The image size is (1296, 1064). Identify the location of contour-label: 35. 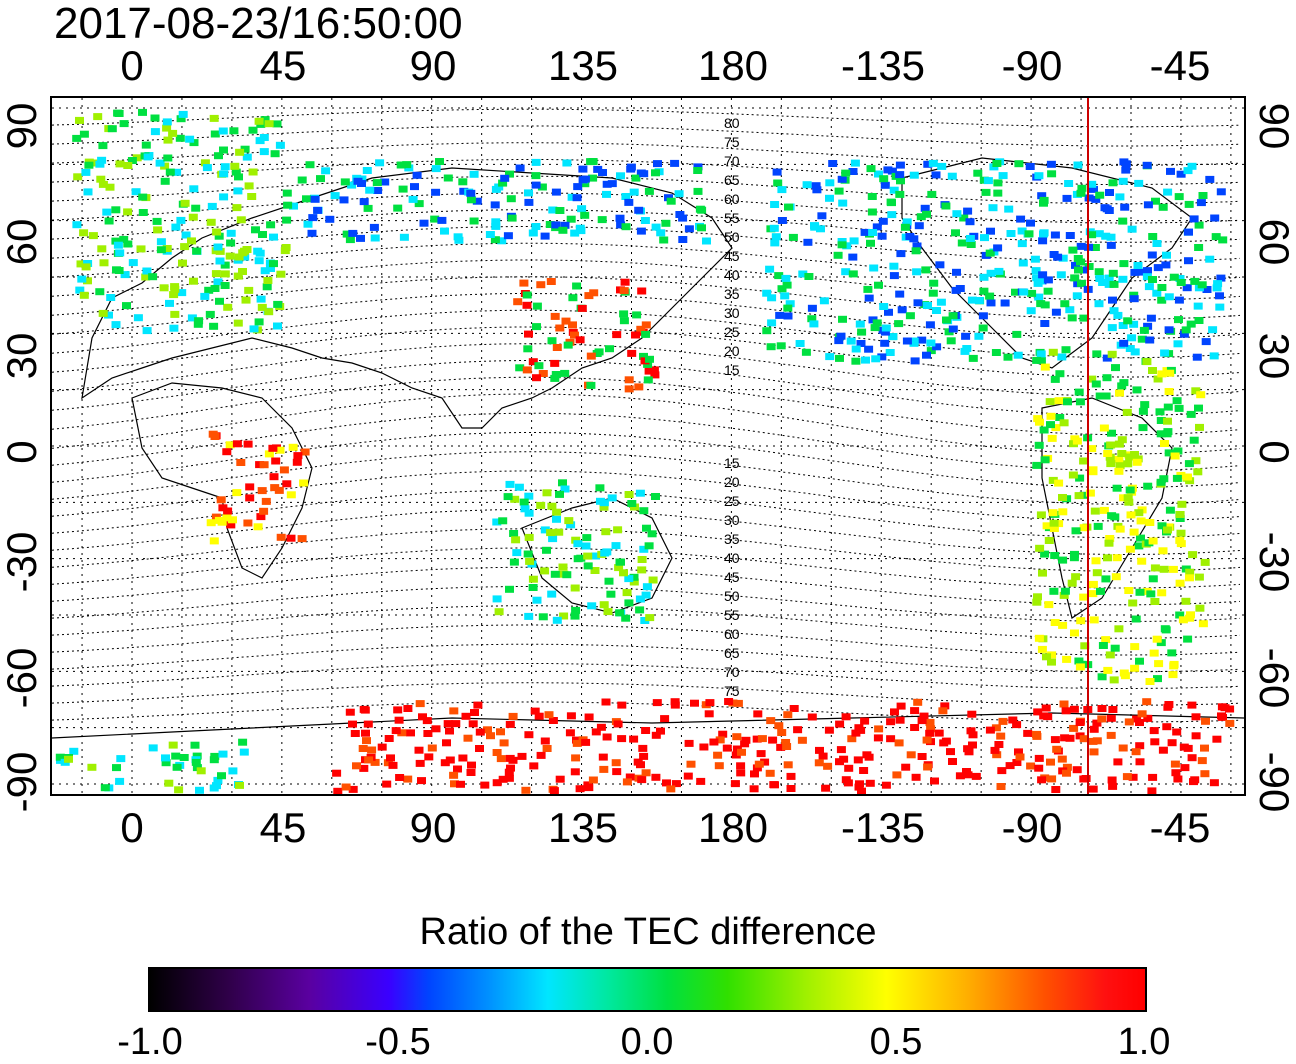
(732, 539).